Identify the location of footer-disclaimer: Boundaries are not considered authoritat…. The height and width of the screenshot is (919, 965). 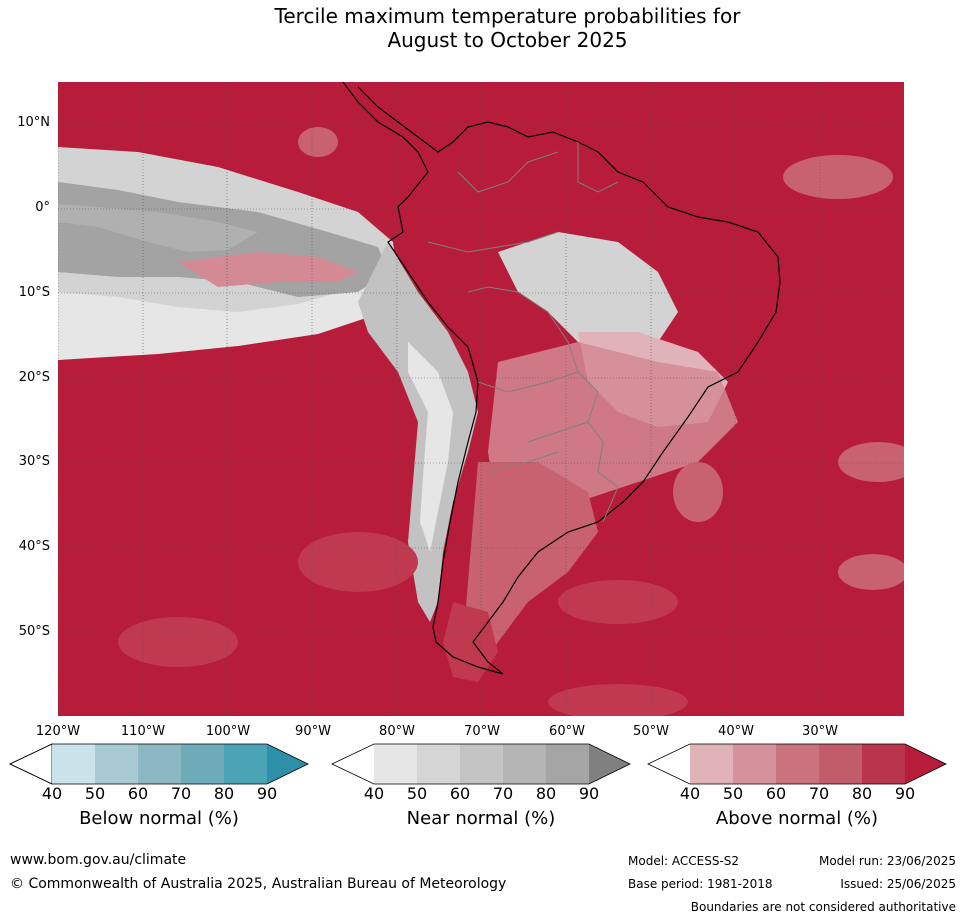
(823, 907).